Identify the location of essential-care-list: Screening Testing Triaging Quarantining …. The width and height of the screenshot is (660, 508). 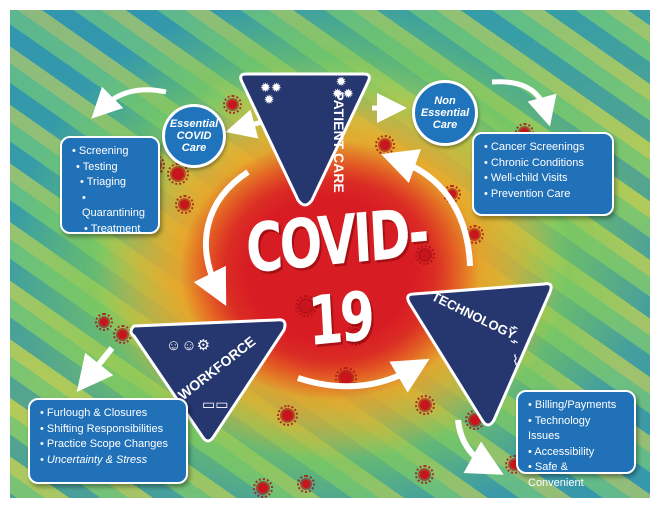
(110, 190).